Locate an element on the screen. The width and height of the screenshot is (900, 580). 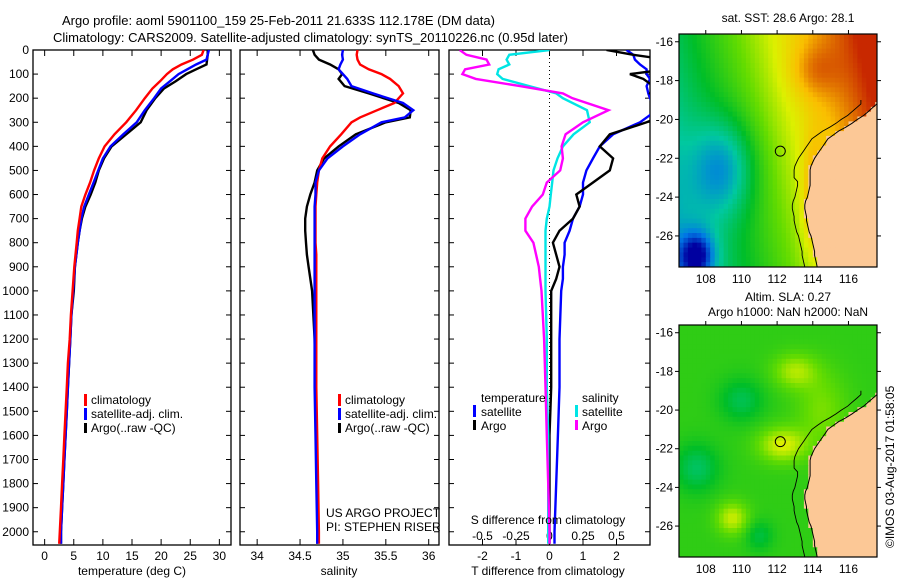
legend-swatch-argo is located at coordinates (85, 428).